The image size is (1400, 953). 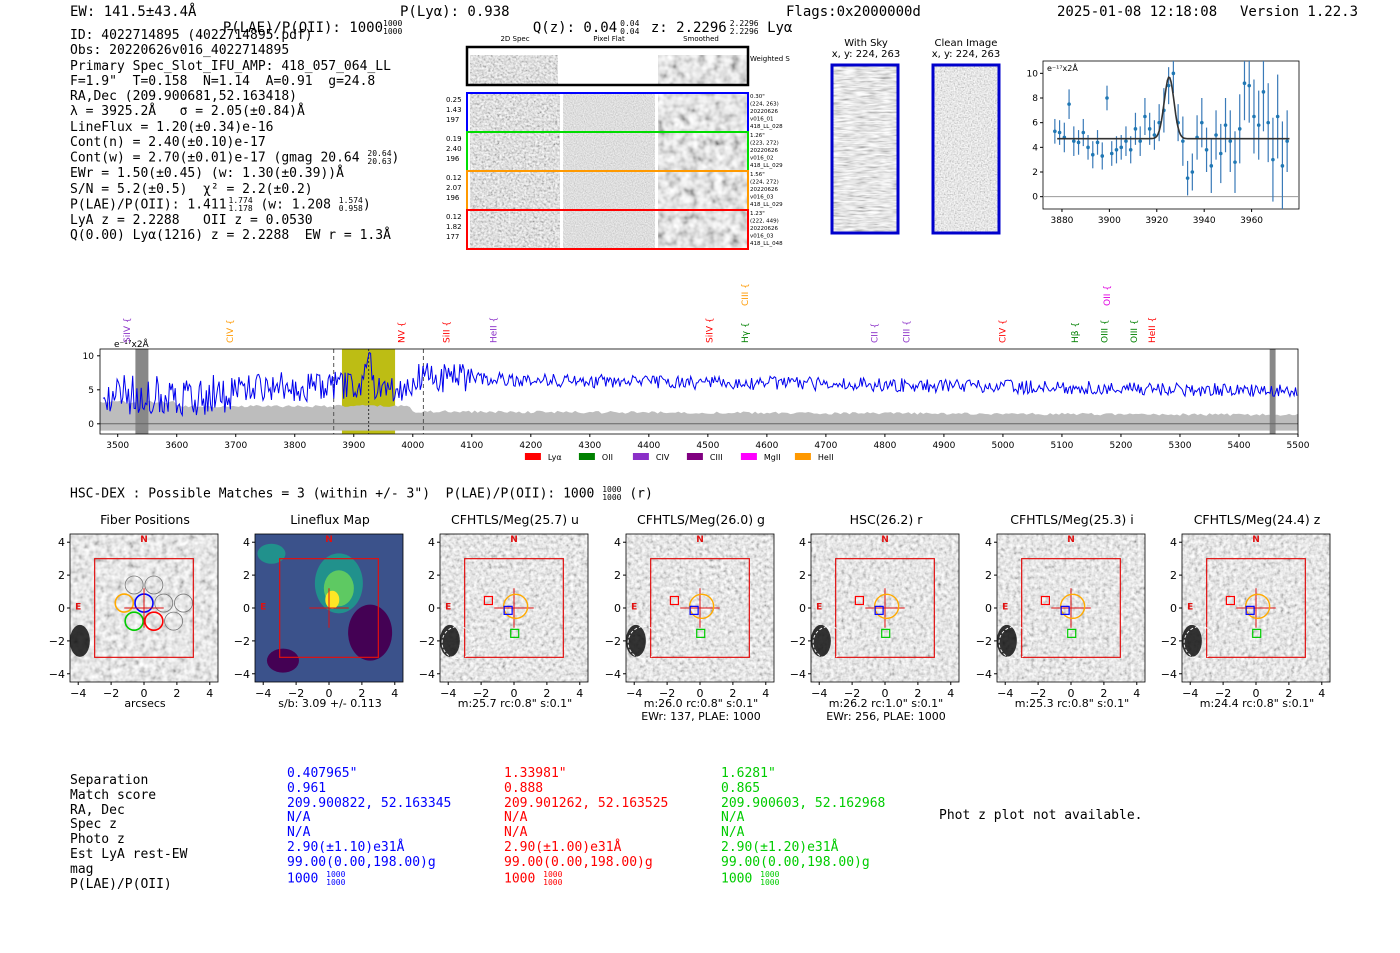 What do you see at coordinates (553, 874) in the screenshot?
I see `match-plae-hi: 1000` at bounding box center [553, 874].